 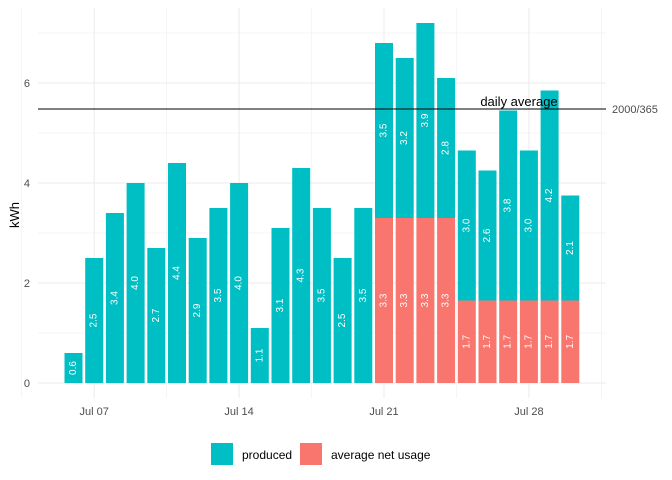 What do you see at coordinates (27, 234) in the screenshot?
I see `y-axis-ticks: 0 2 4 6` at bounding box center [27, 234].